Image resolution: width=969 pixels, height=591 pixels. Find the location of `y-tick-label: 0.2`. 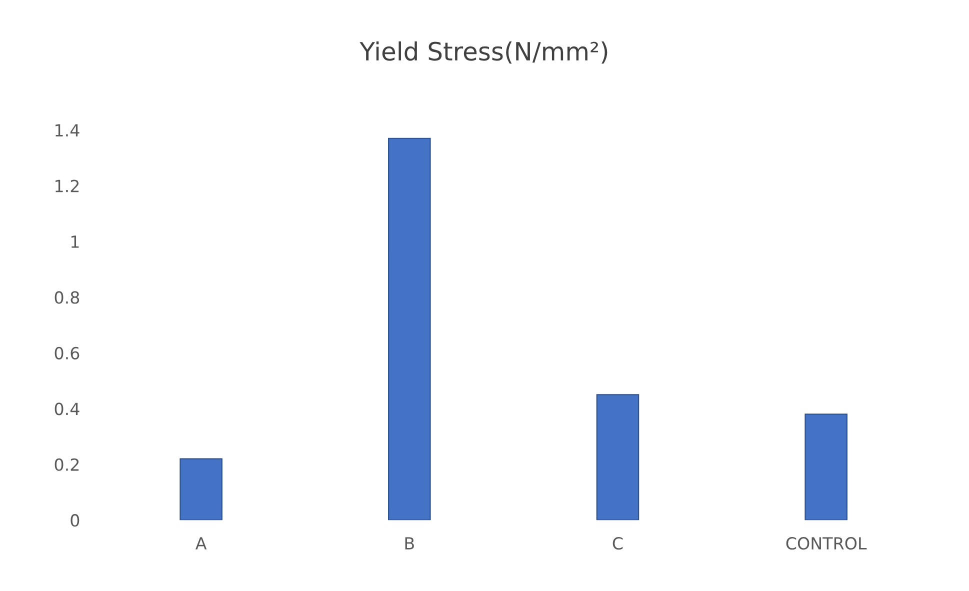

y-tick-label: 0.2 is located at coordinates (66, 464).